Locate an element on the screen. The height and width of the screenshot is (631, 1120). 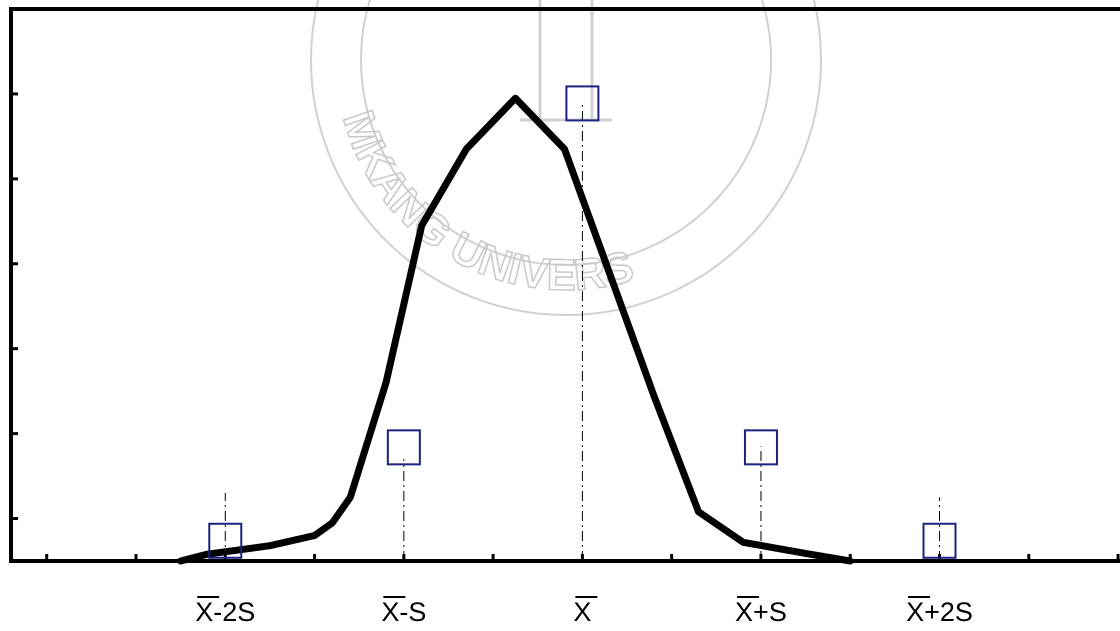
x-tick-labels: X-2S X-S X X+S X+2S is located at coordinates (584, 611).